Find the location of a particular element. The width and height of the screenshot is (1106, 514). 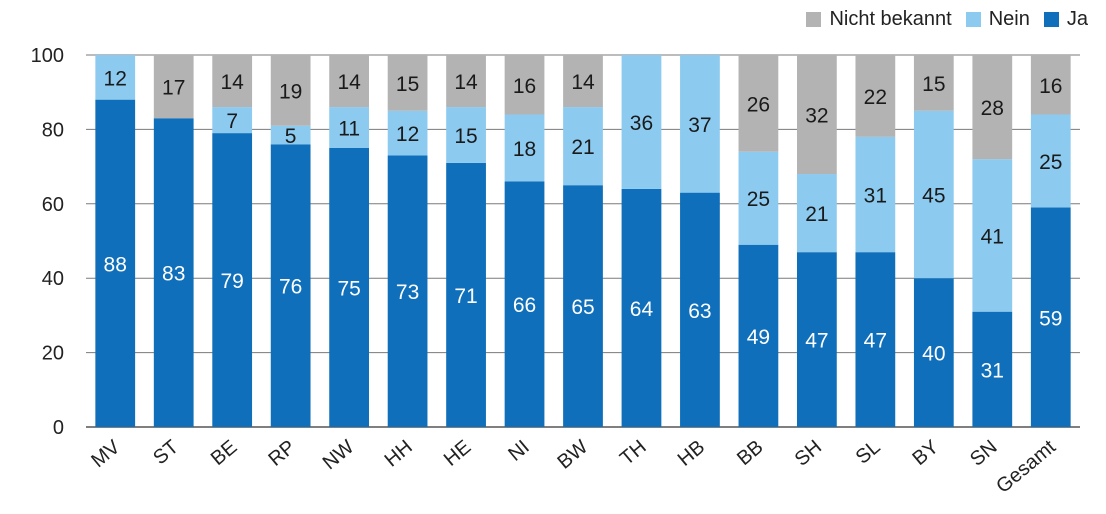

data-label: 75 is located at coordinates (348, 289).